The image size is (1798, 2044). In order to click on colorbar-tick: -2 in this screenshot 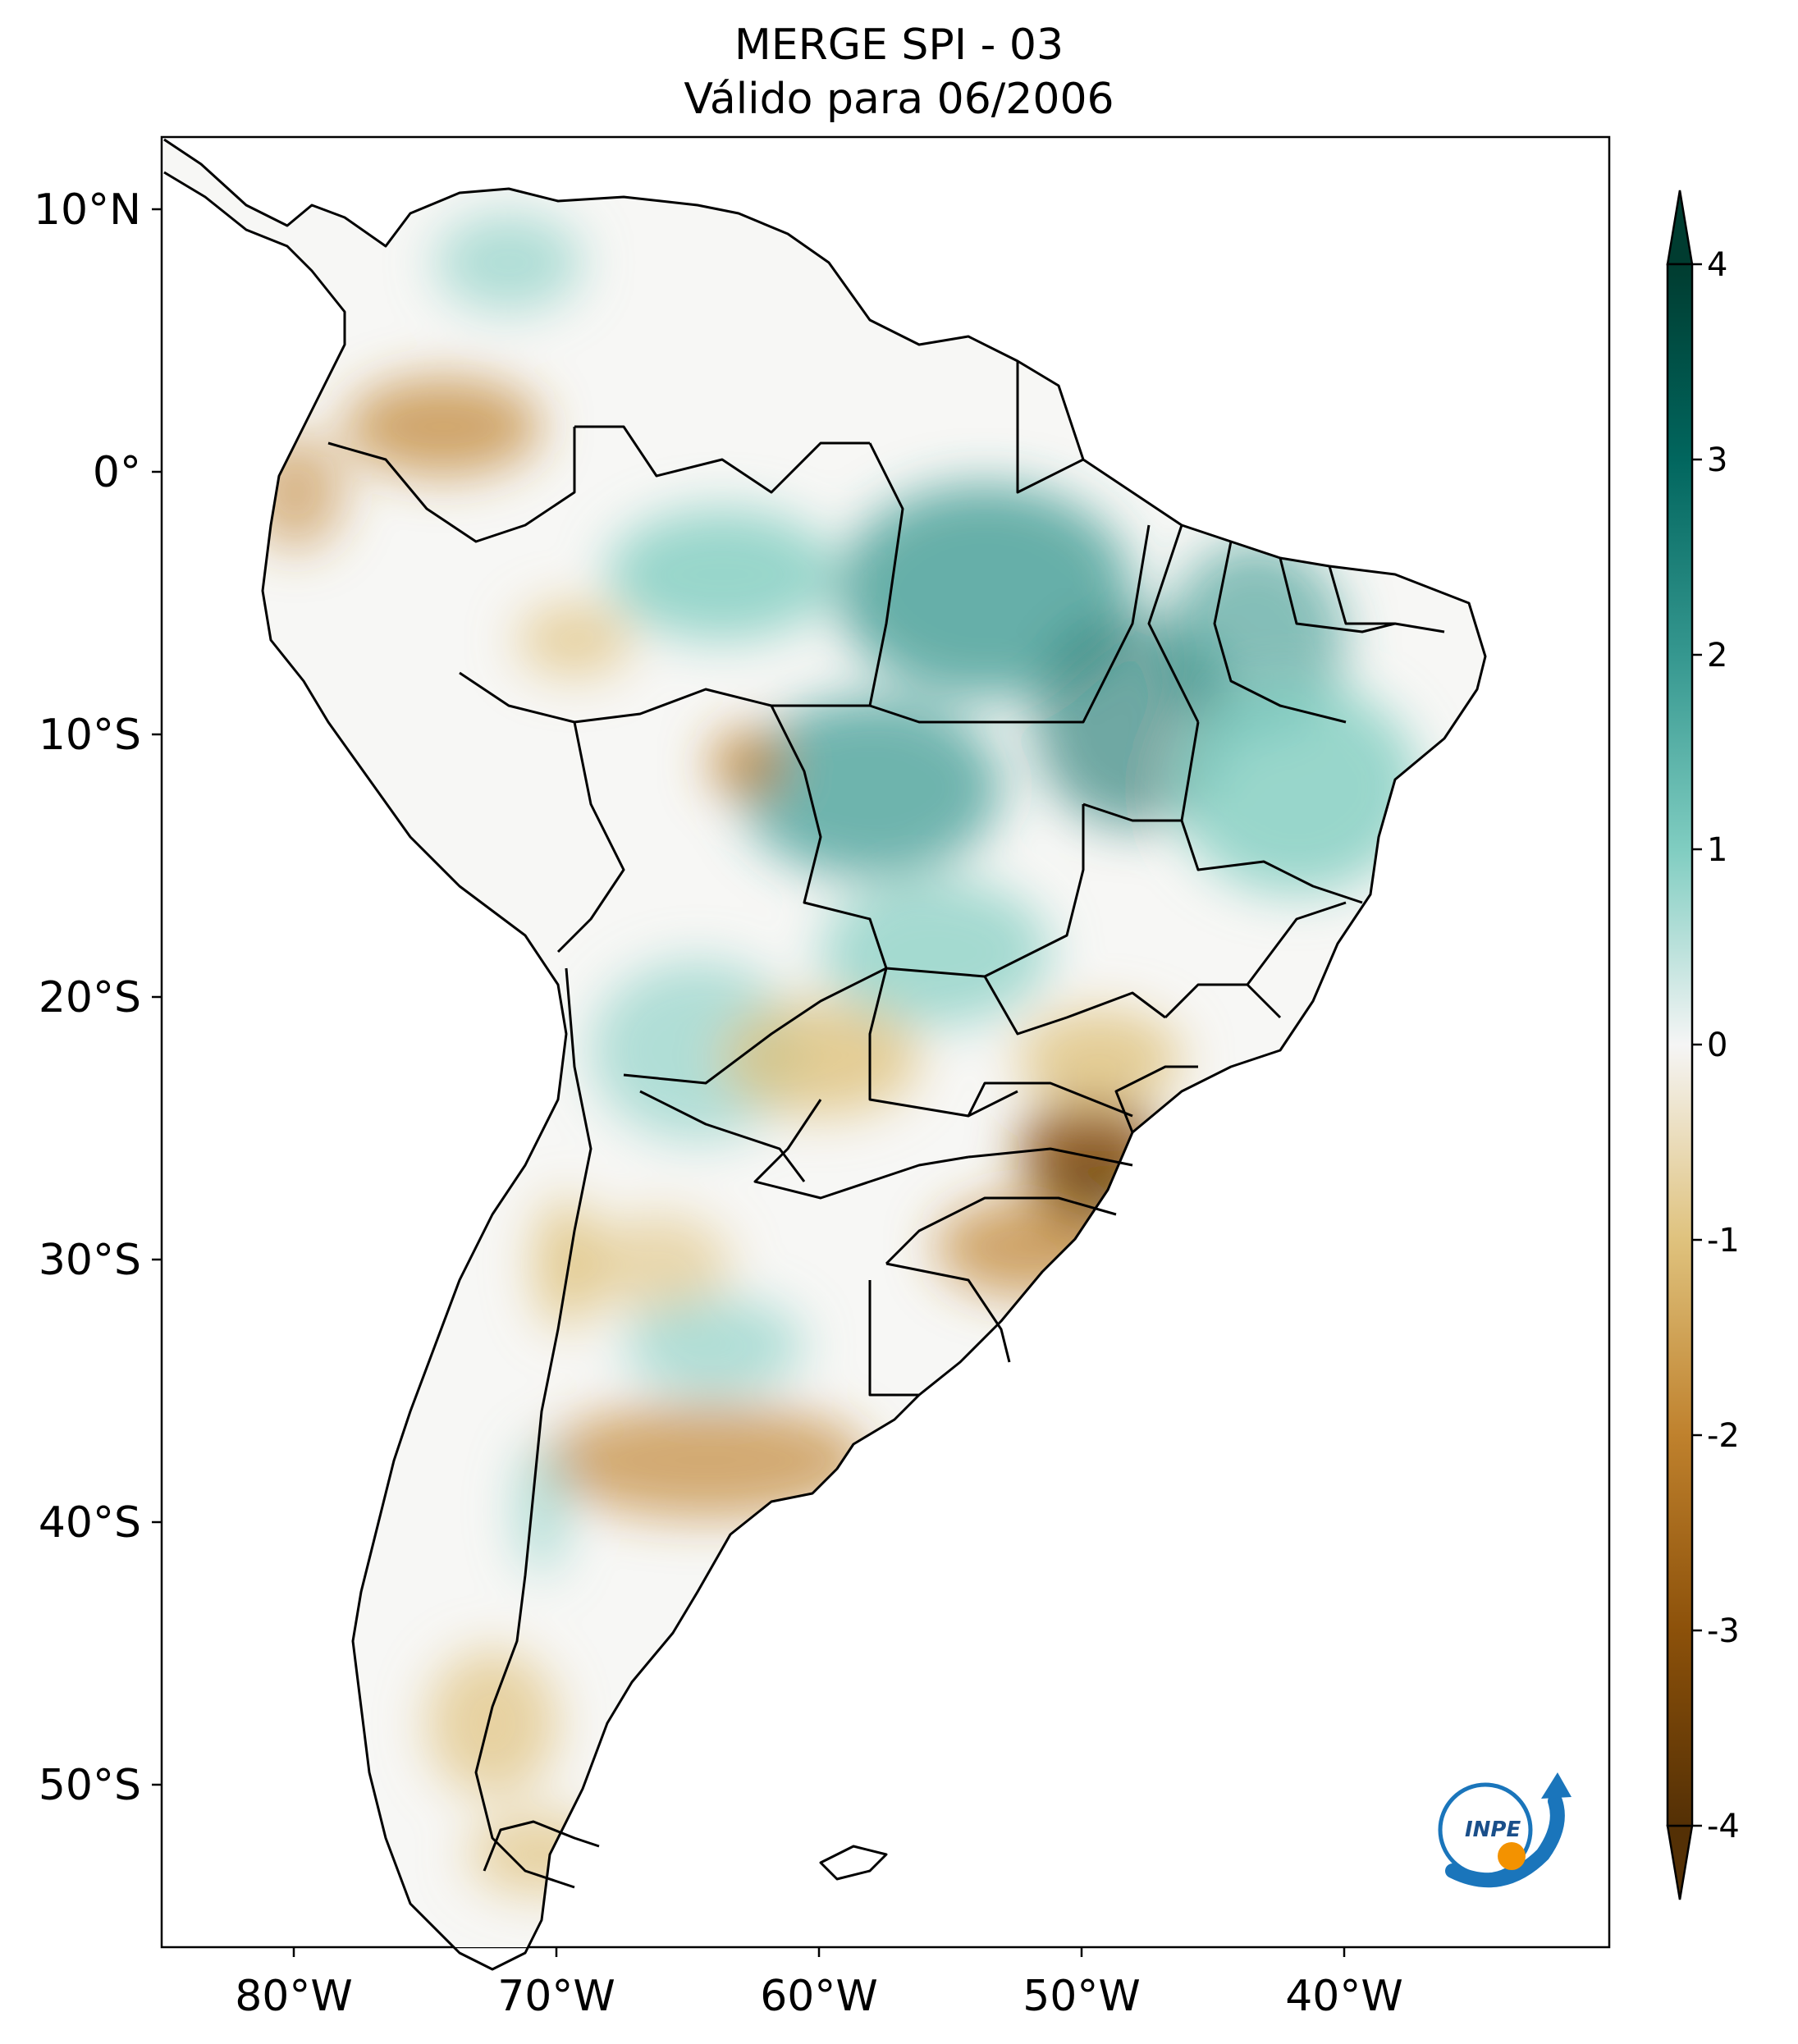, I will do `click(1723, 1436)`.